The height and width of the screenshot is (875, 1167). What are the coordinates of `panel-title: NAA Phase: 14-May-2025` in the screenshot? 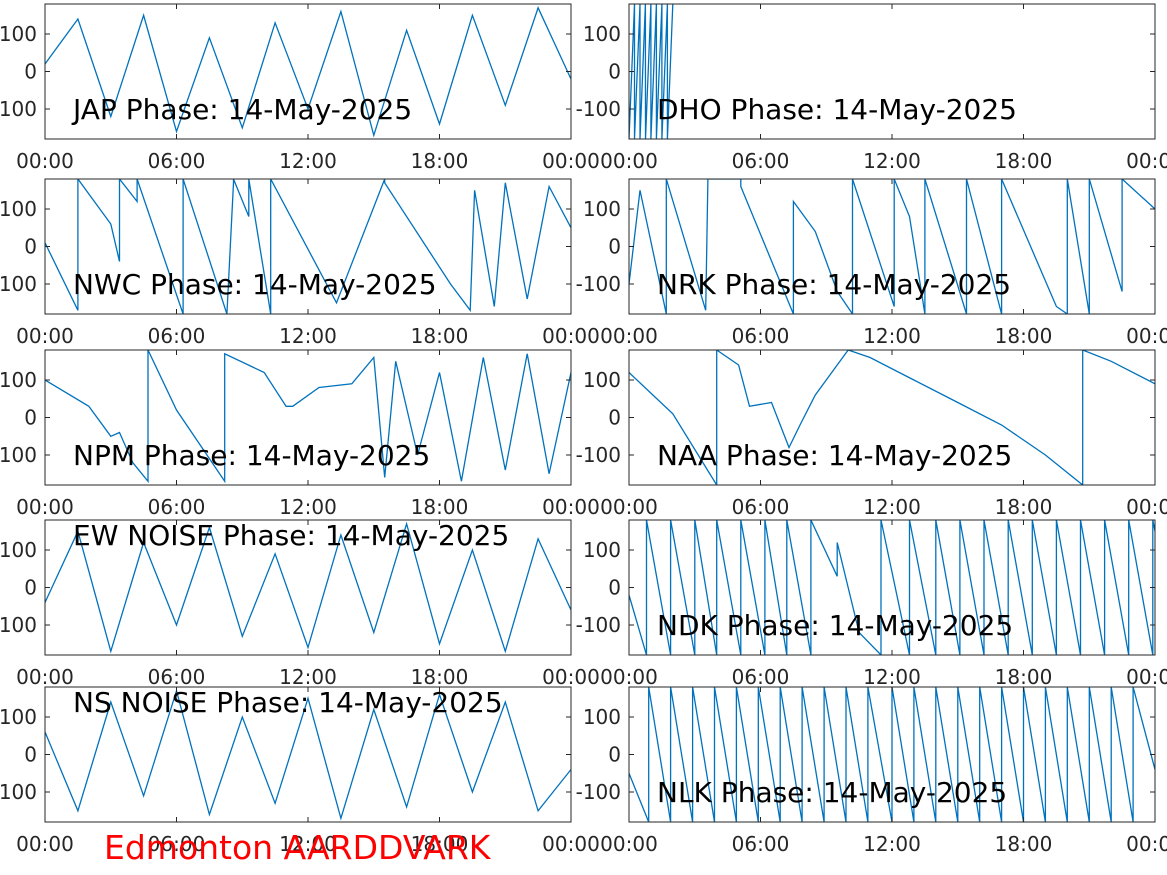 It's located at (834, 455).